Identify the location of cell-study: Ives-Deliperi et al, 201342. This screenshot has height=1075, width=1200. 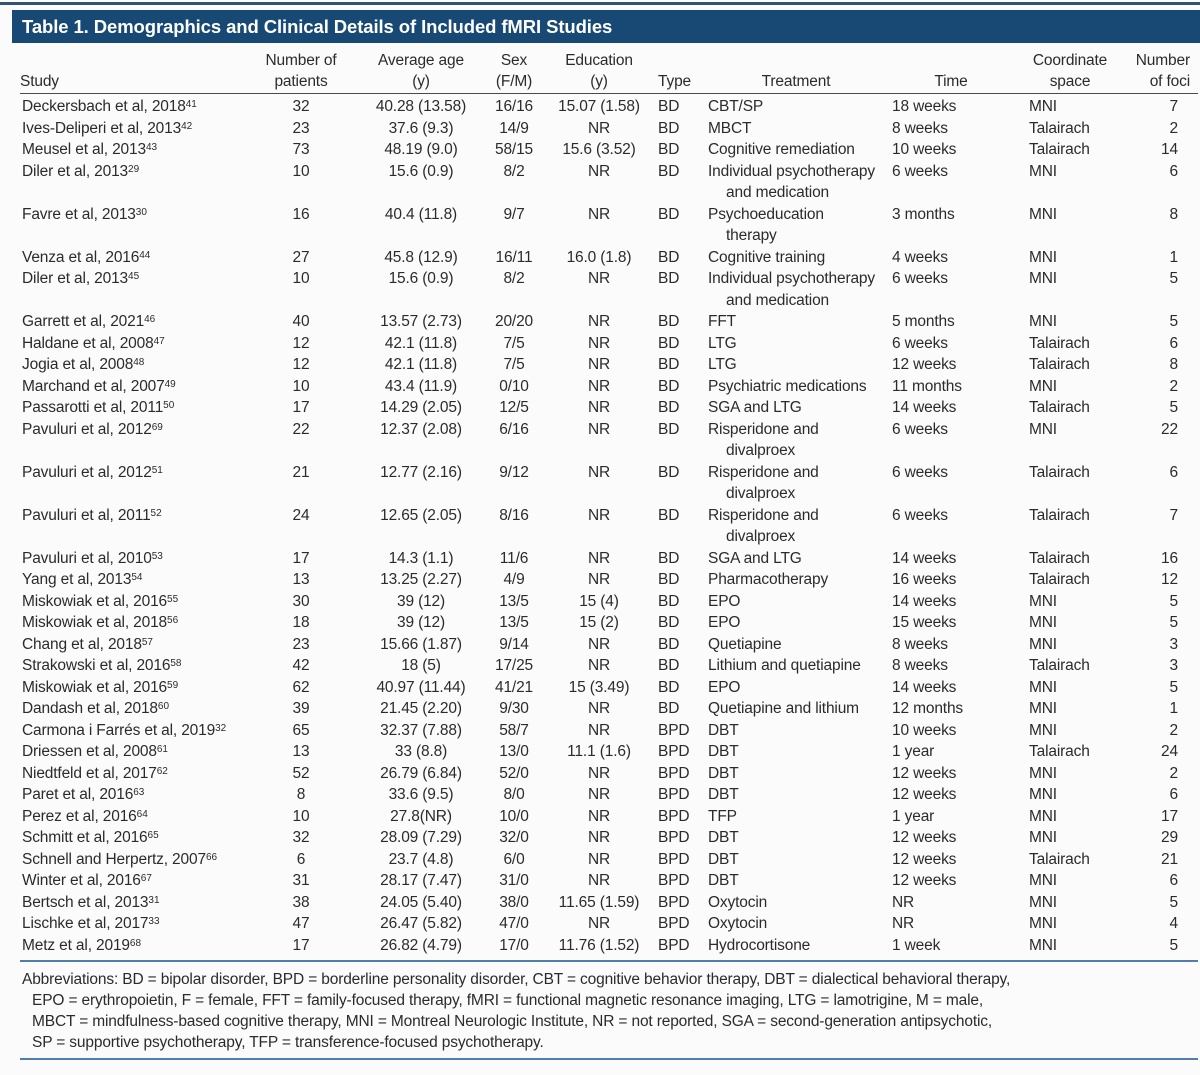
(131, 129).